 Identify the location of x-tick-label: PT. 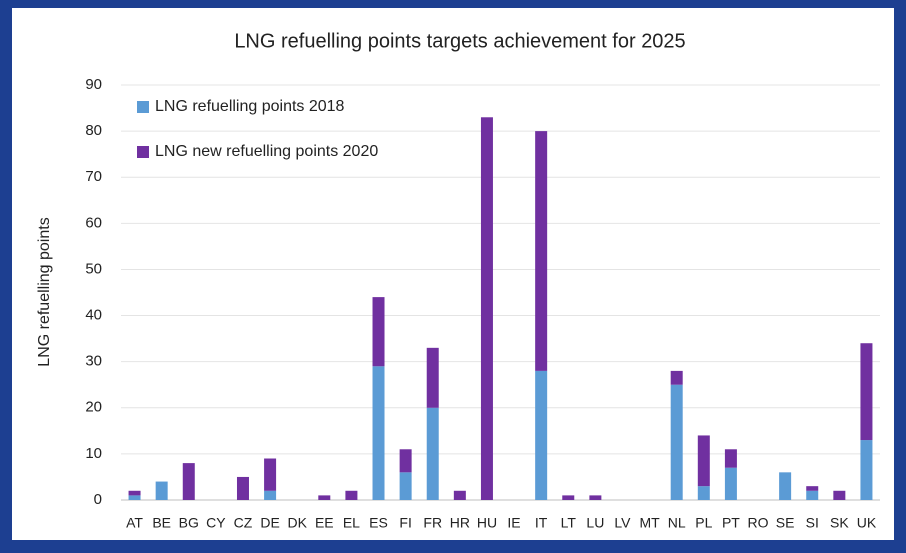
(731, 523).